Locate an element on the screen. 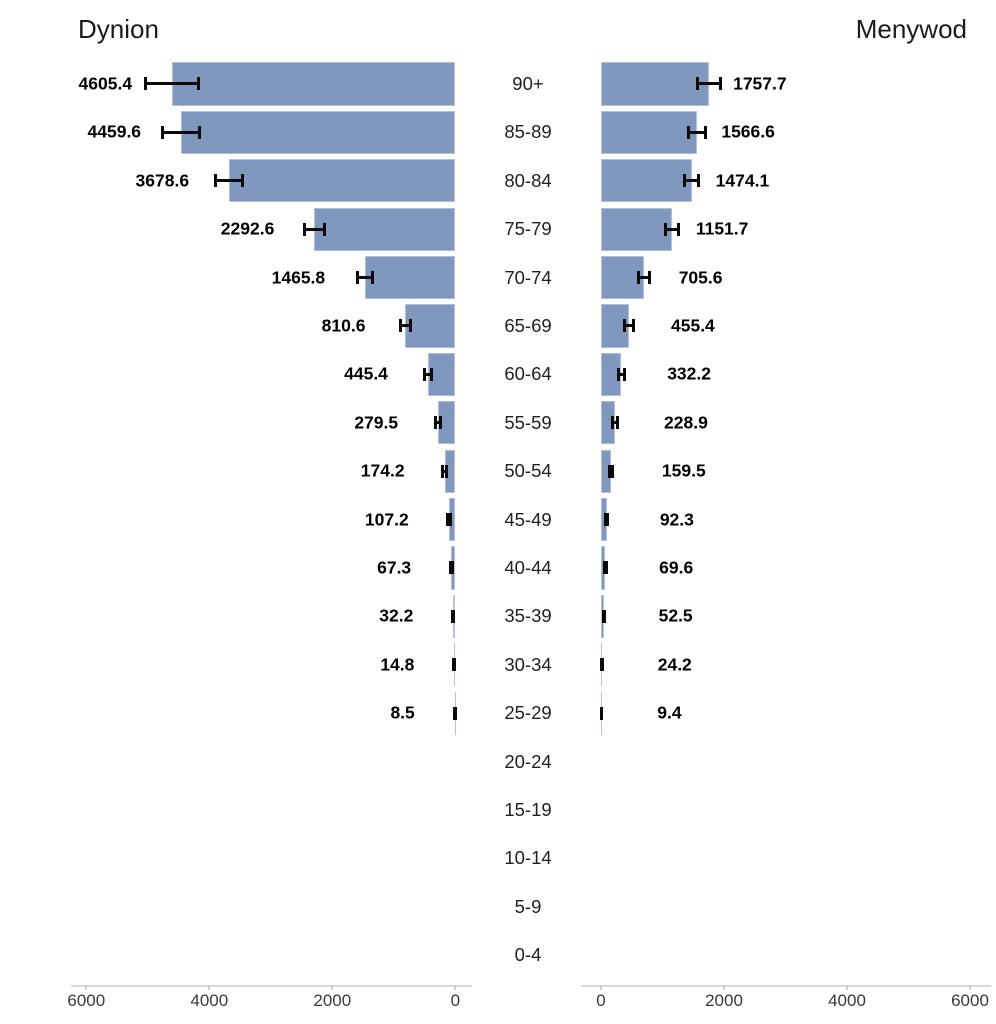  age-group-label: 65-69 is located at coordinates (528, 325).